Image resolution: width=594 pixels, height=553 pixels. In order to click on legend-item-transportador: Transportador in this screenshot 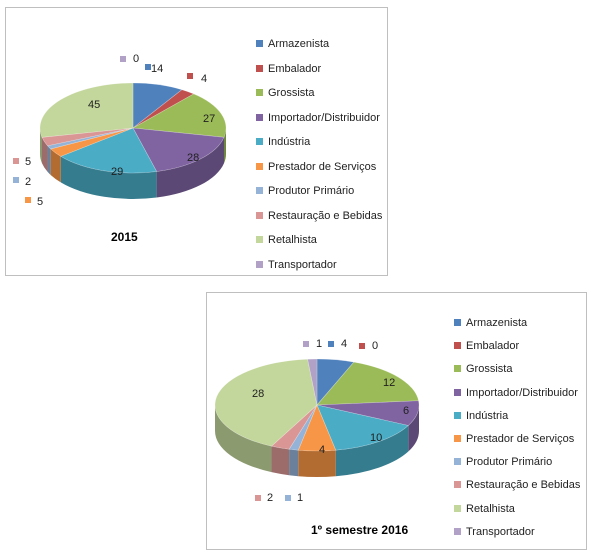, I will do `click(494, 532)`.